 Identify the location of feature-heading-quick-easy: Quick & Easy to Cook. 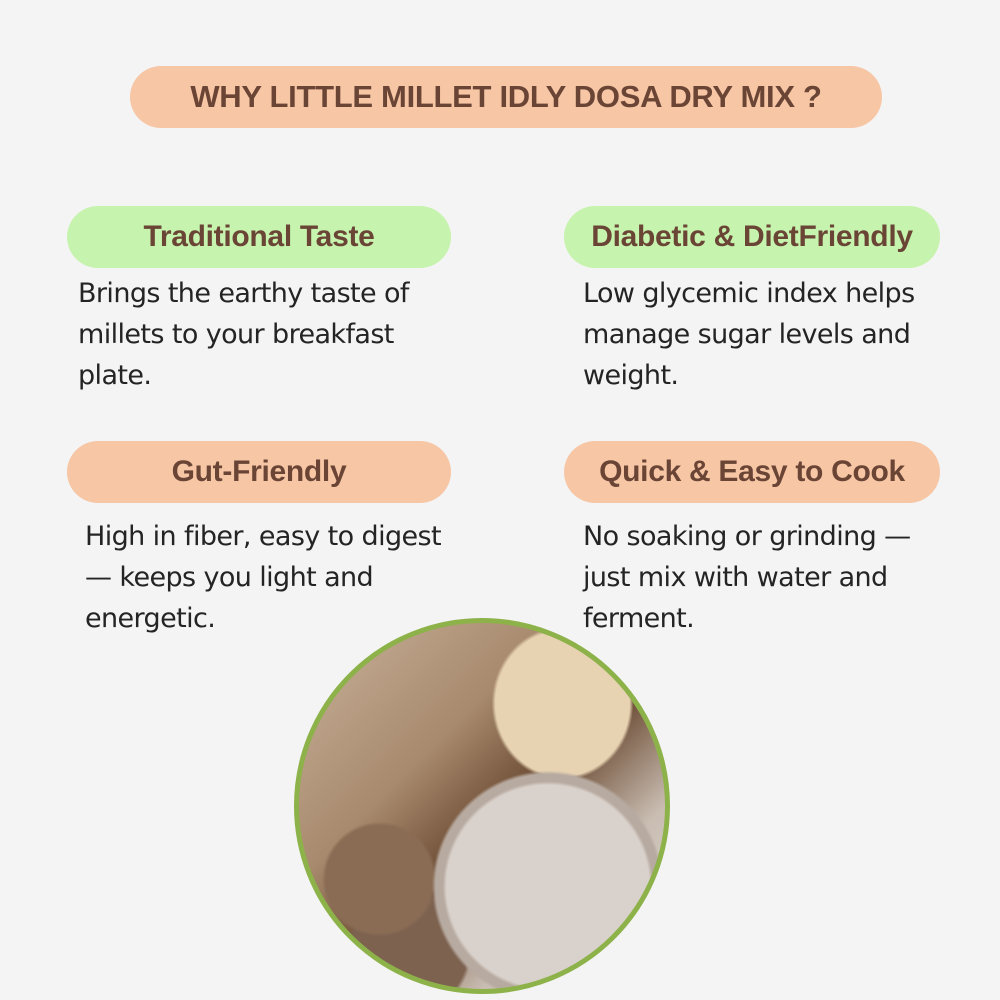
(752, 472).